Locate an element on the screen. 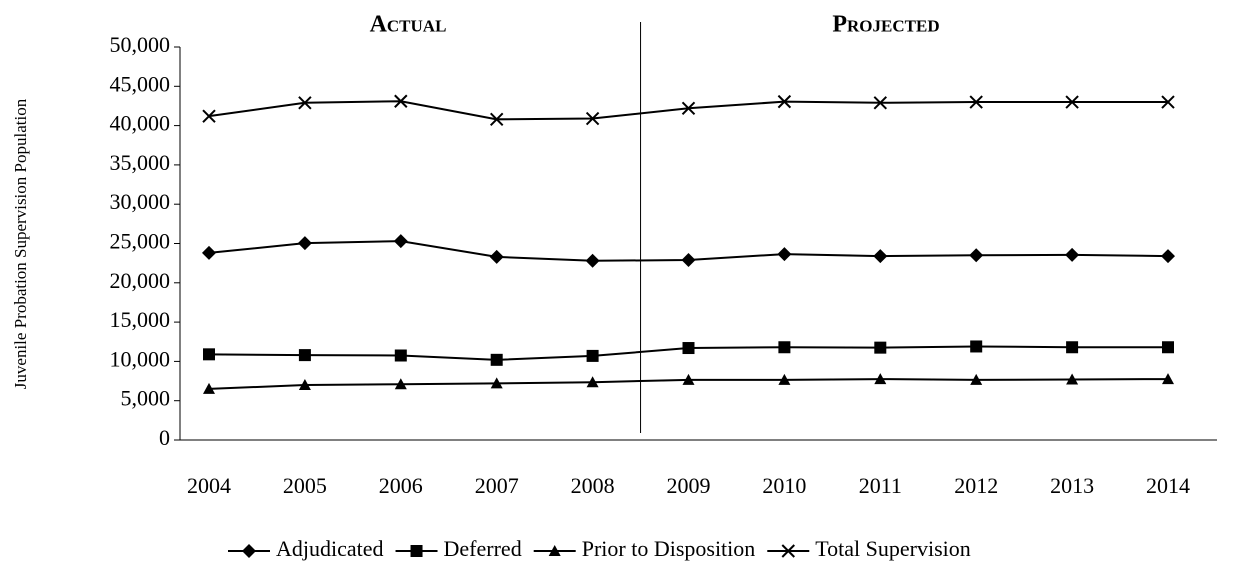 Image resolution: width=1238 pixels, height=576 pixels. y-tick-label: 15,000 is located at coordinates (140, 319).